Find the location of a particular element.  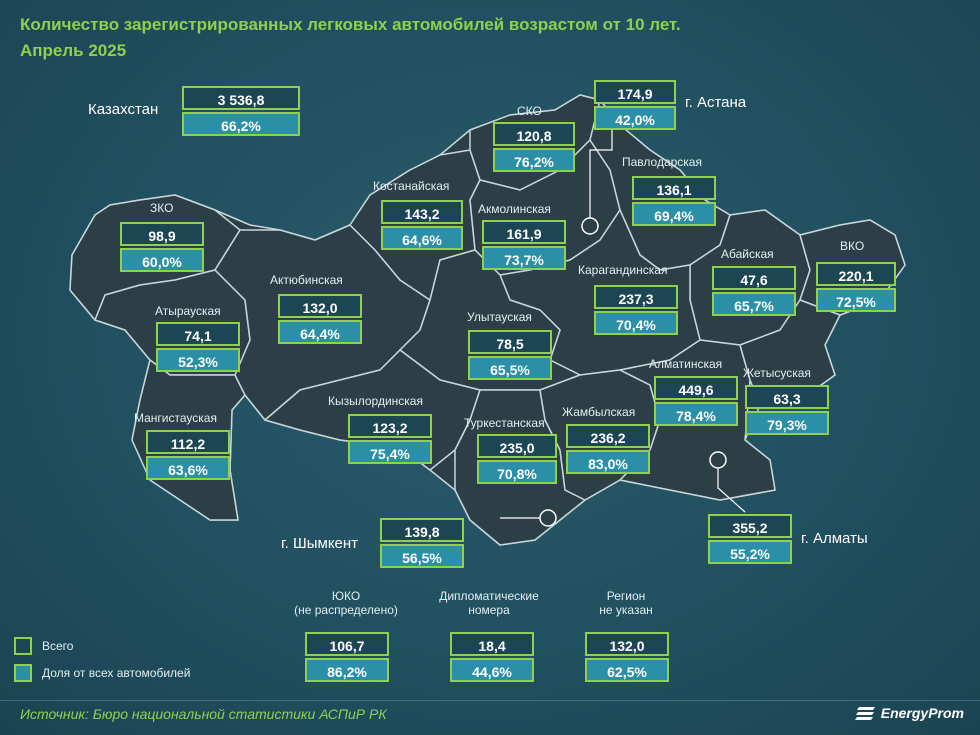

extra-stat-yuko: 106,7 86,2% is located at coordinates (347, 657).